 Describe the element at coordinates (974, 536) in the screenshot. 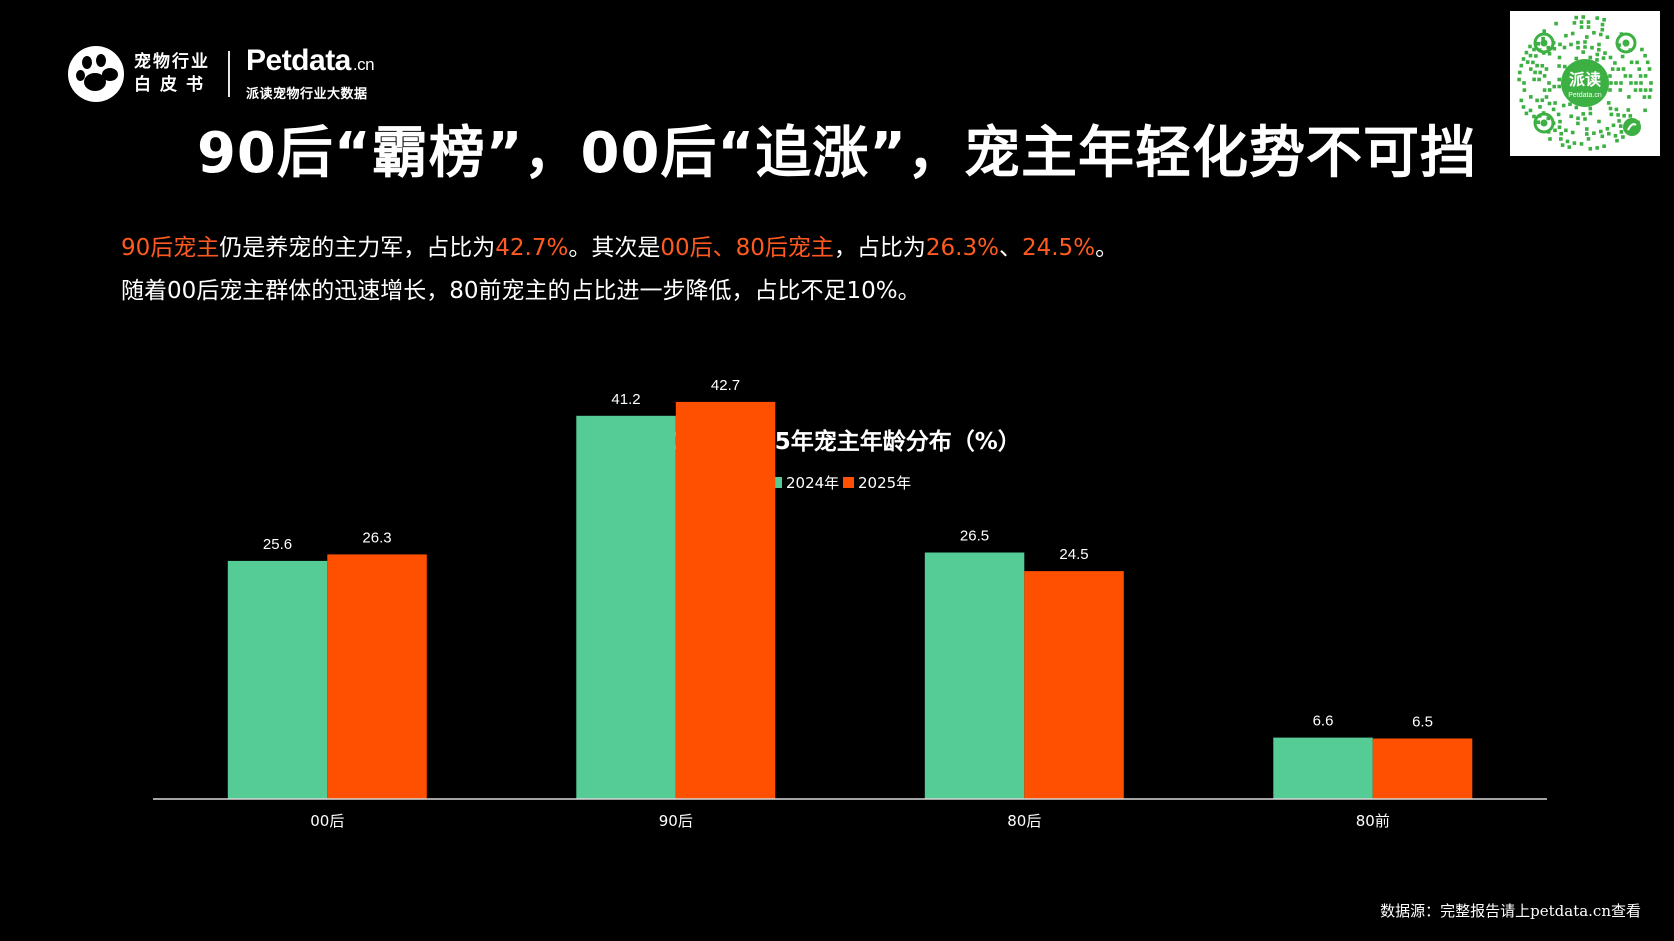

I see `data-label: 26.5` at that location.